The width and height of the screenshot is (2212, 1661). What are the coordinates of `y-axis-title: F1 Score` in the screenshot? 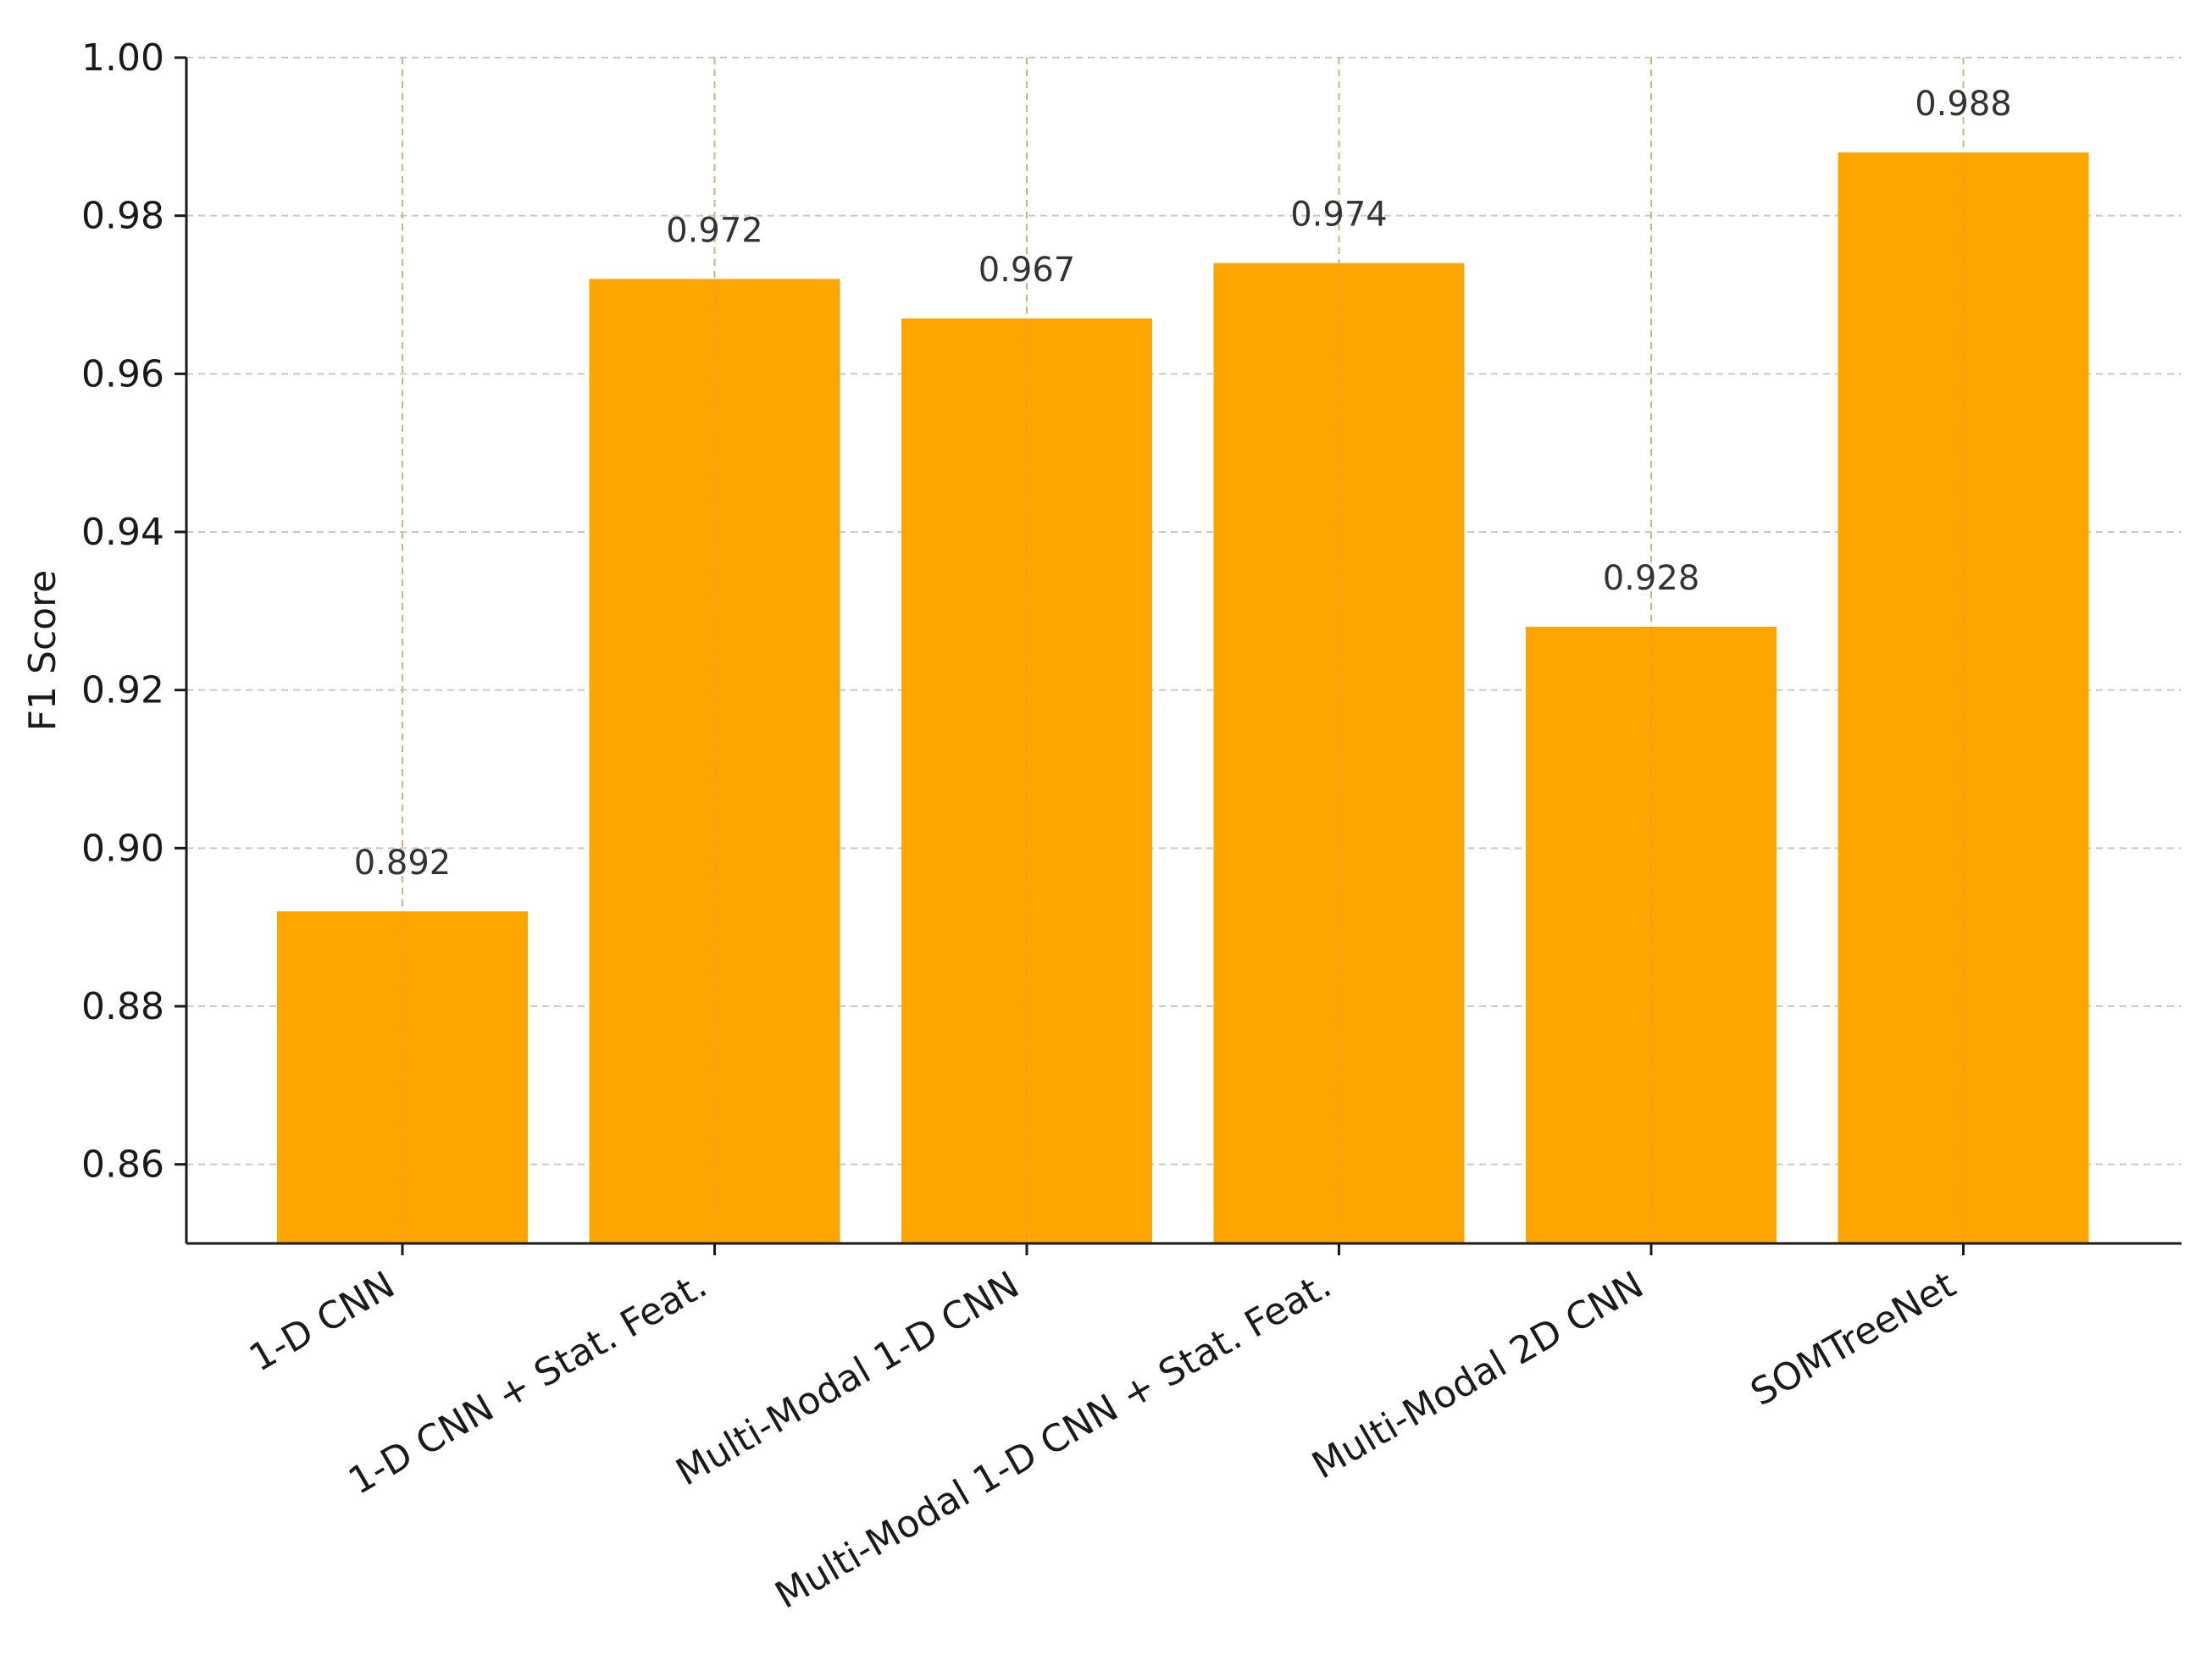 It's located at (42, 651).